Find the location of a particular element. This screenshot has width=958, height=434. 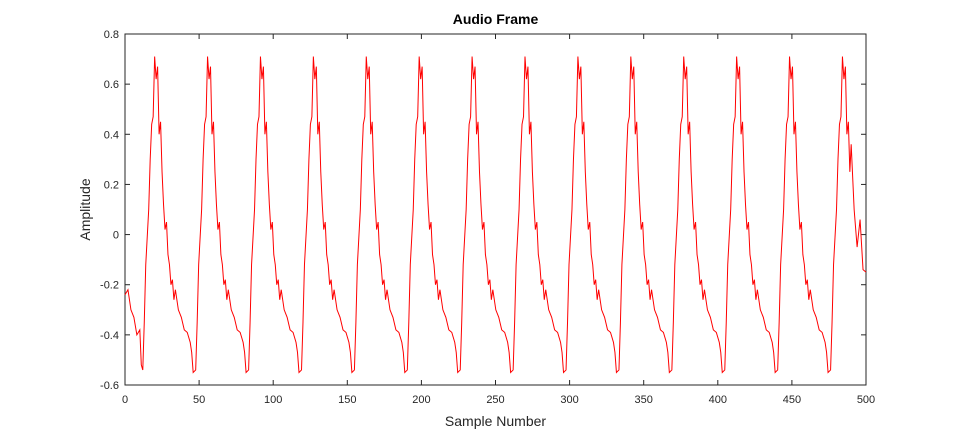

x-tick-label: 250 is located at coordinates (495, 400).